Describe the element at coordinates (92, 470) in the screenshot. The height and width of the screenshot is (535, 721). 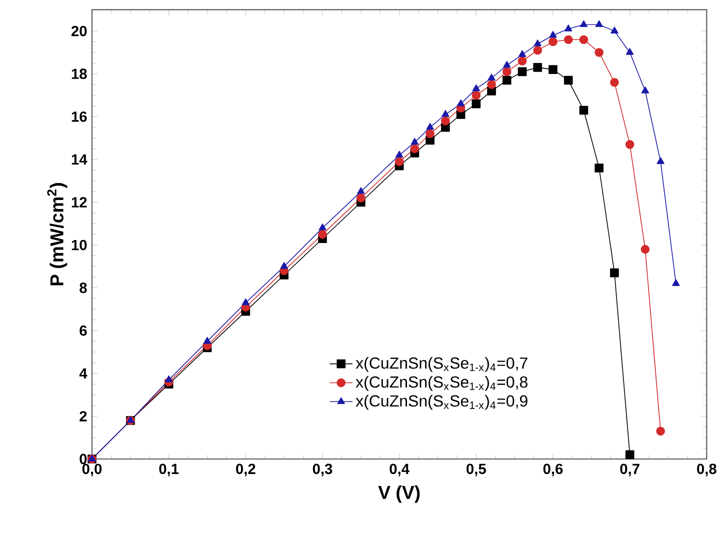
I see `x-tick-label: 0,0` at that location.